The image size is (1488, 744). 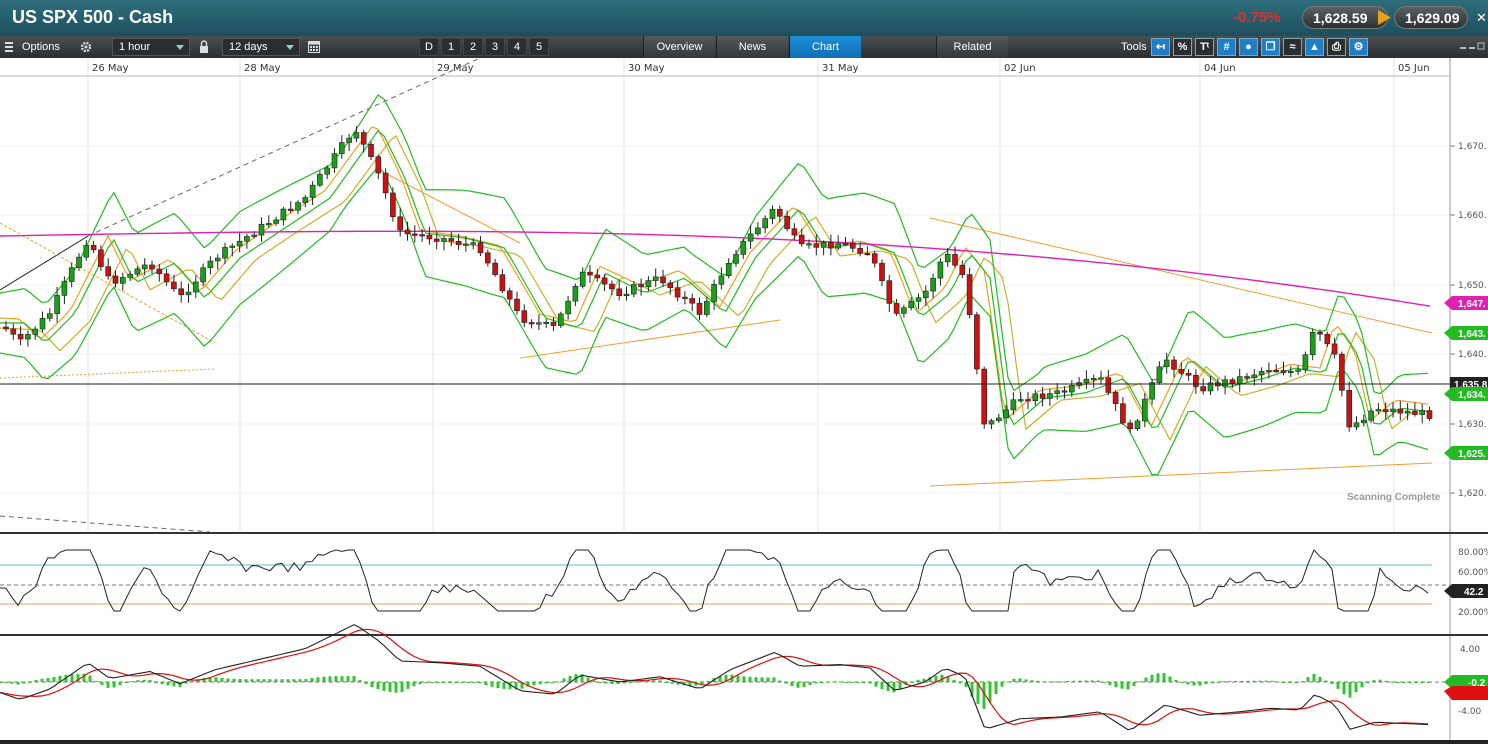 I want to click on settings-icon: ⚙, so click(x=1358, y=47).